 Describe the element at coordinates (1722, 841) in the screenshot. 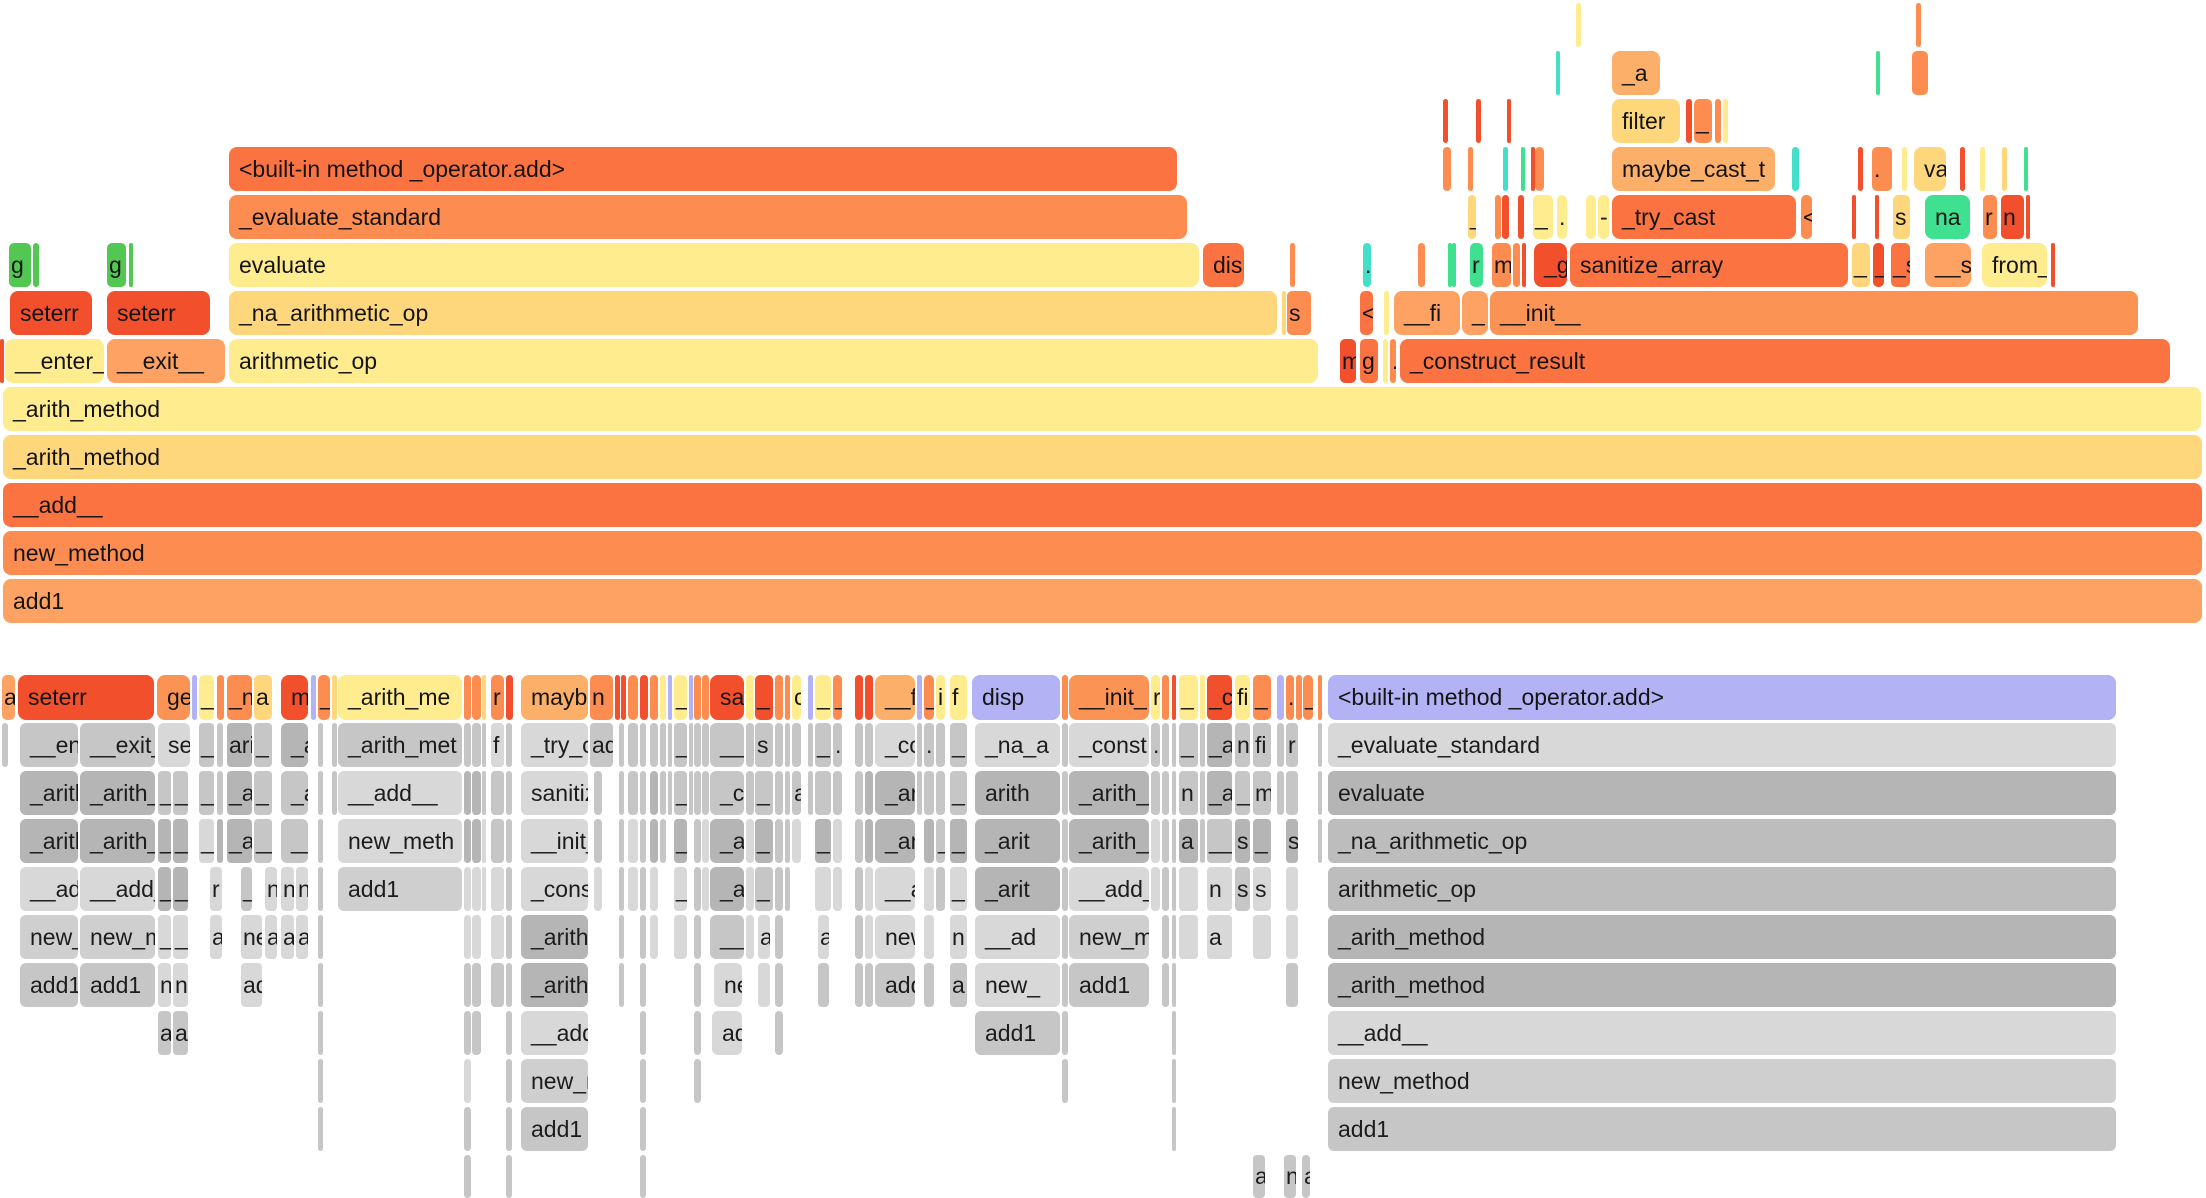

I see `caller-cell-na-arithmetic-op: _na_arithmetic_op` at that location.